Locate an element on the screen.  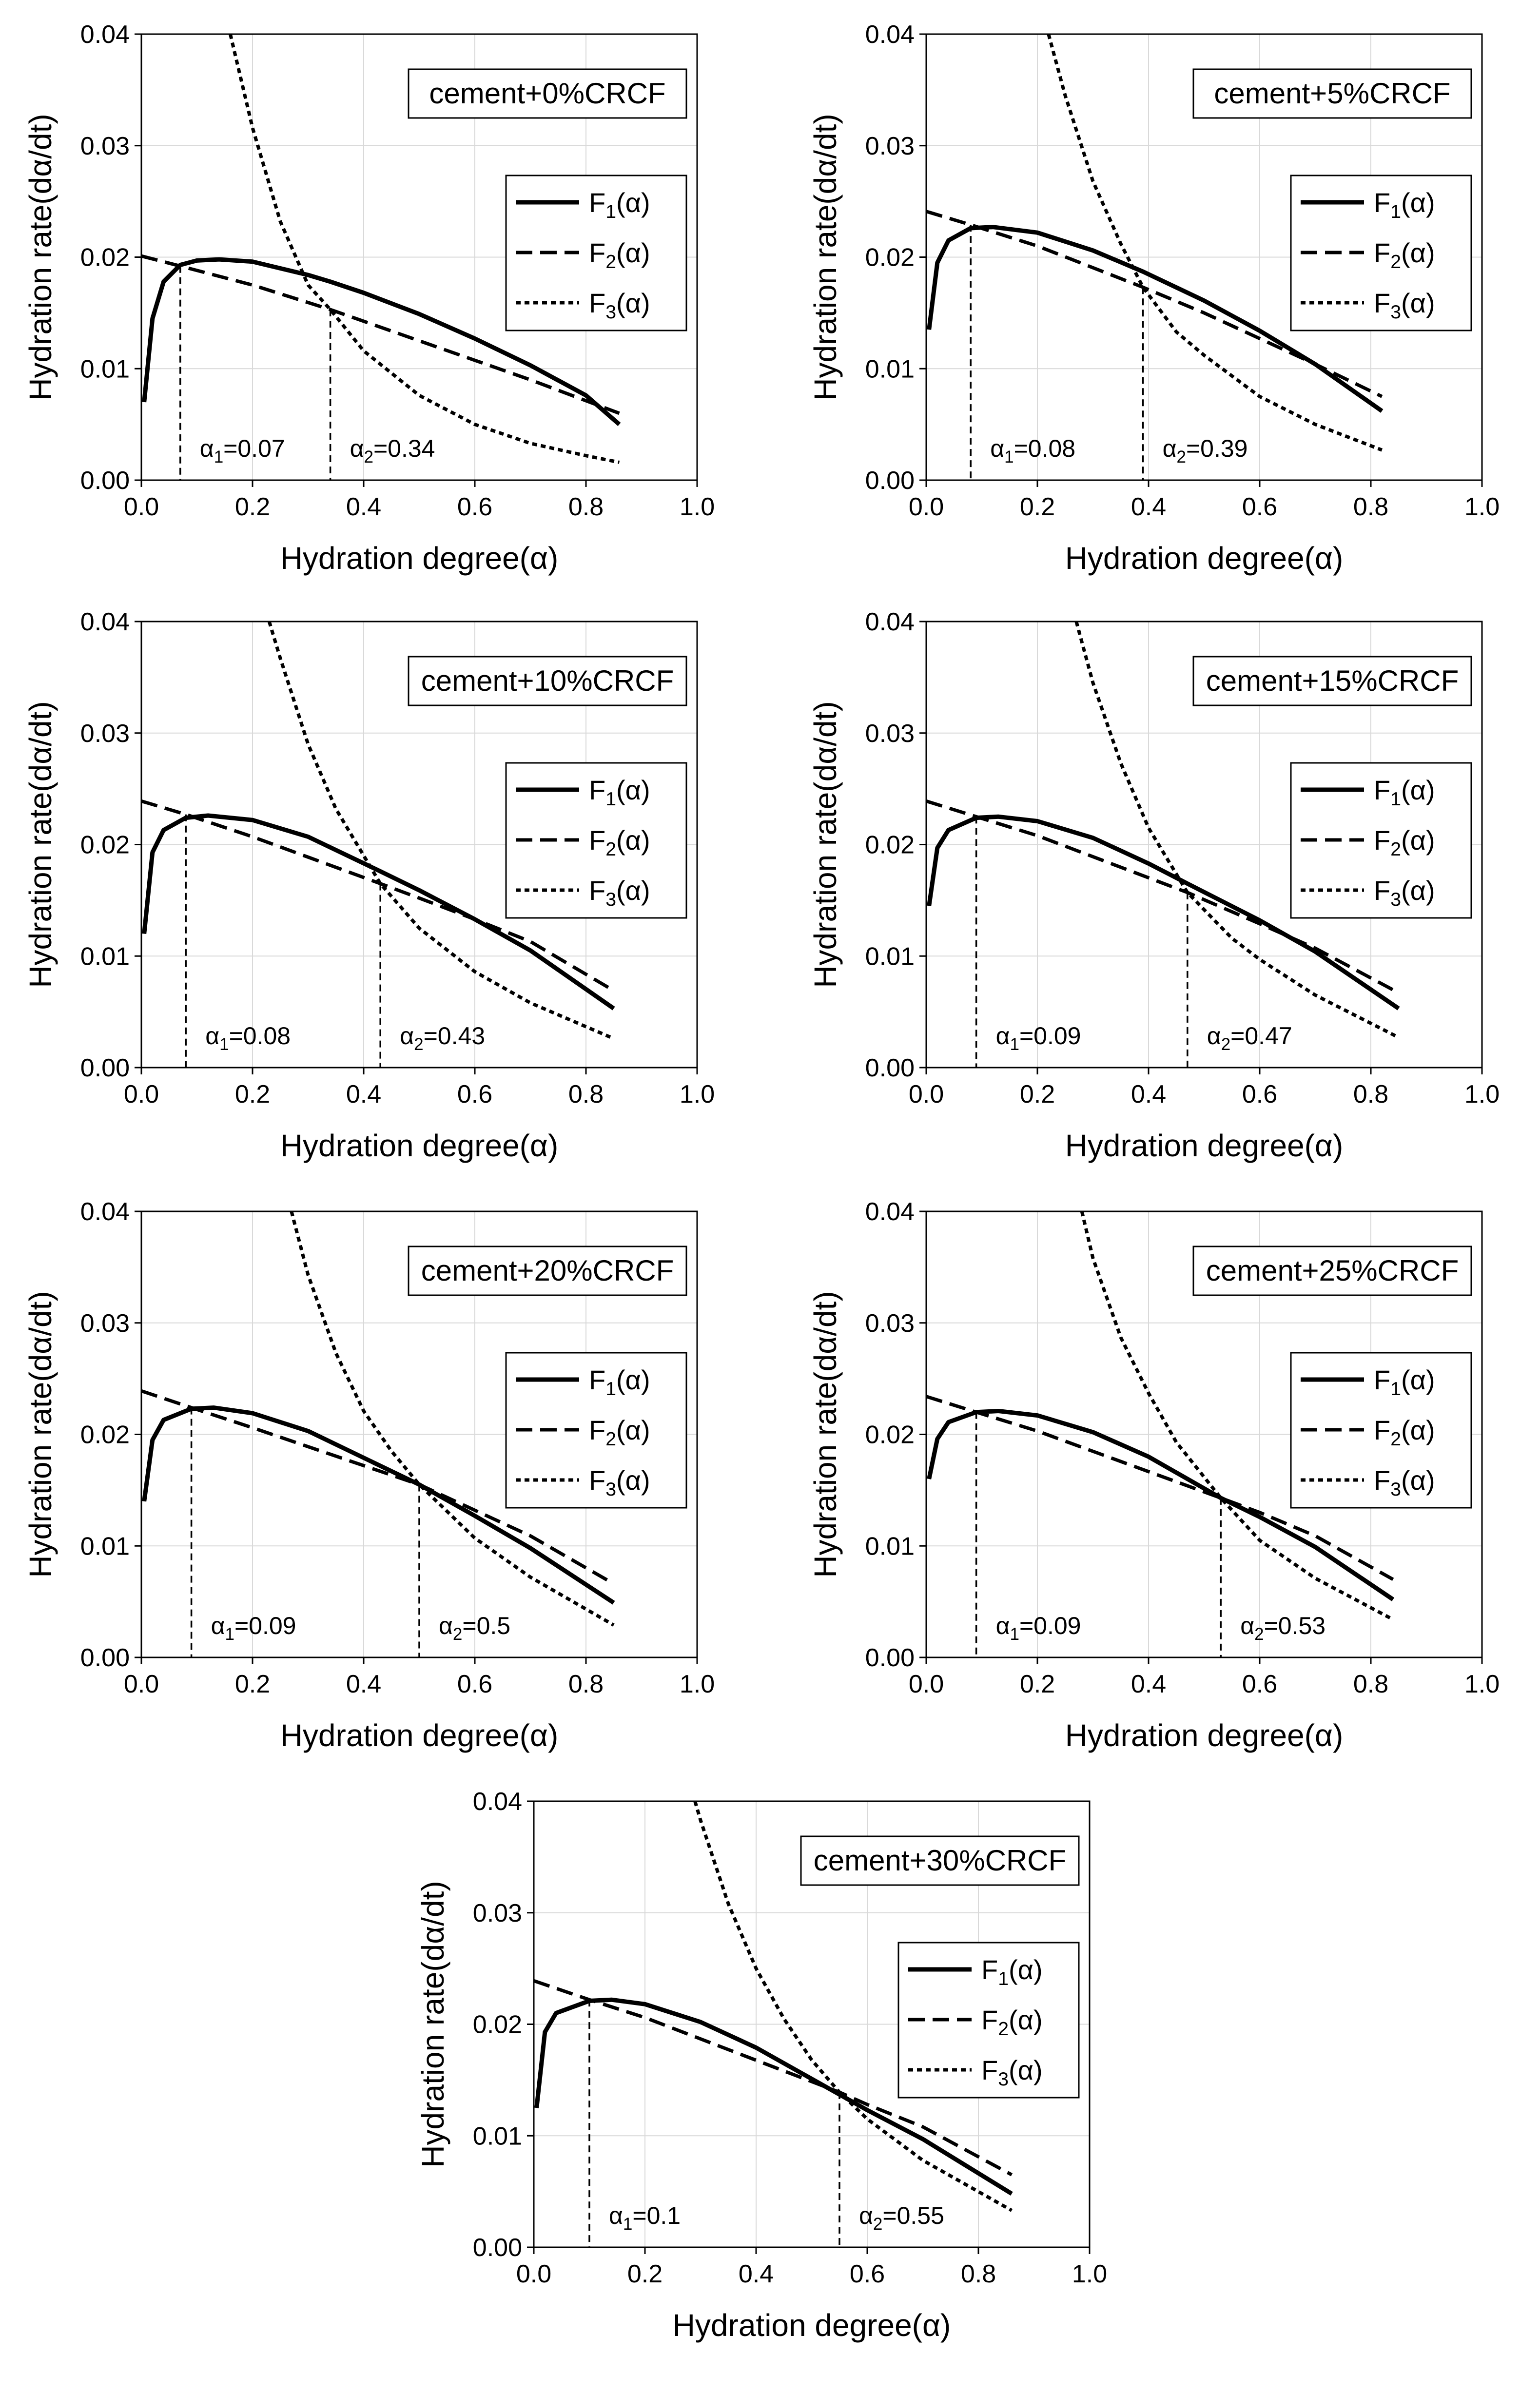
alpha1-label: α1=0.1 is located at coordinates (645, 2218).